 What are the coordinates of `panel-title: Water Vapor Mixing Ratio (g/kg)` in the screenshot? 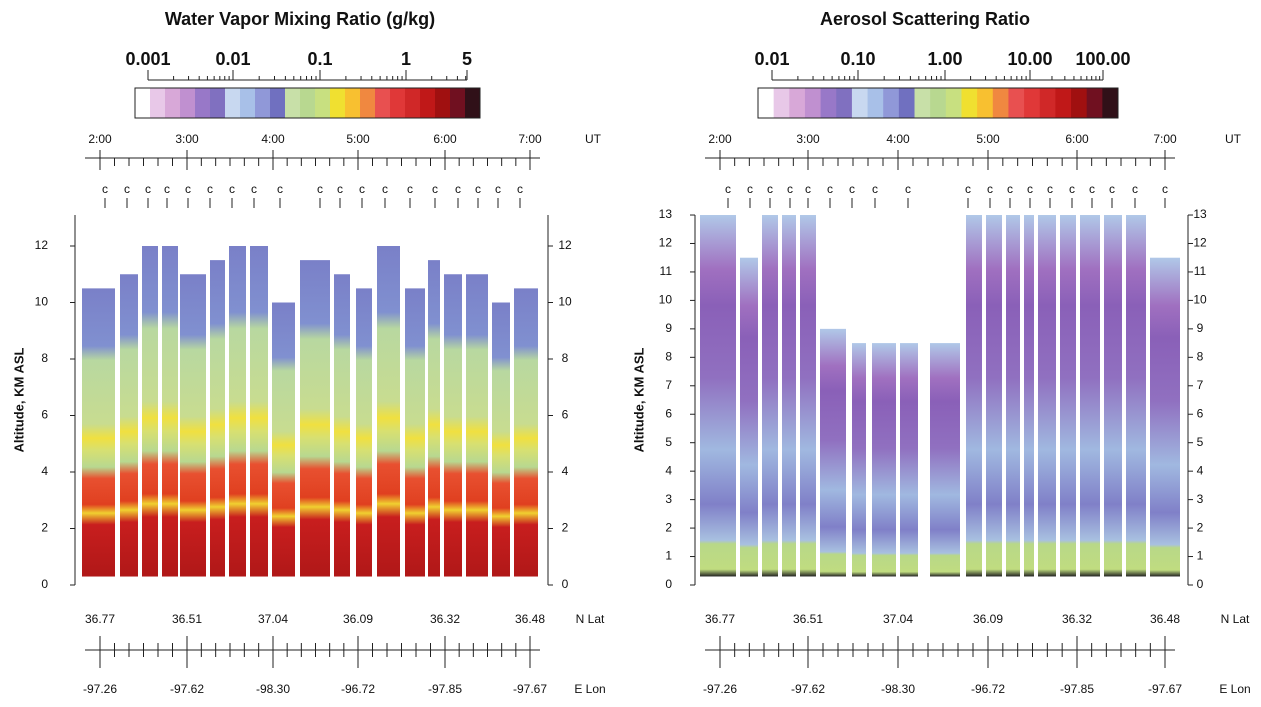 It's located at (300, 19).